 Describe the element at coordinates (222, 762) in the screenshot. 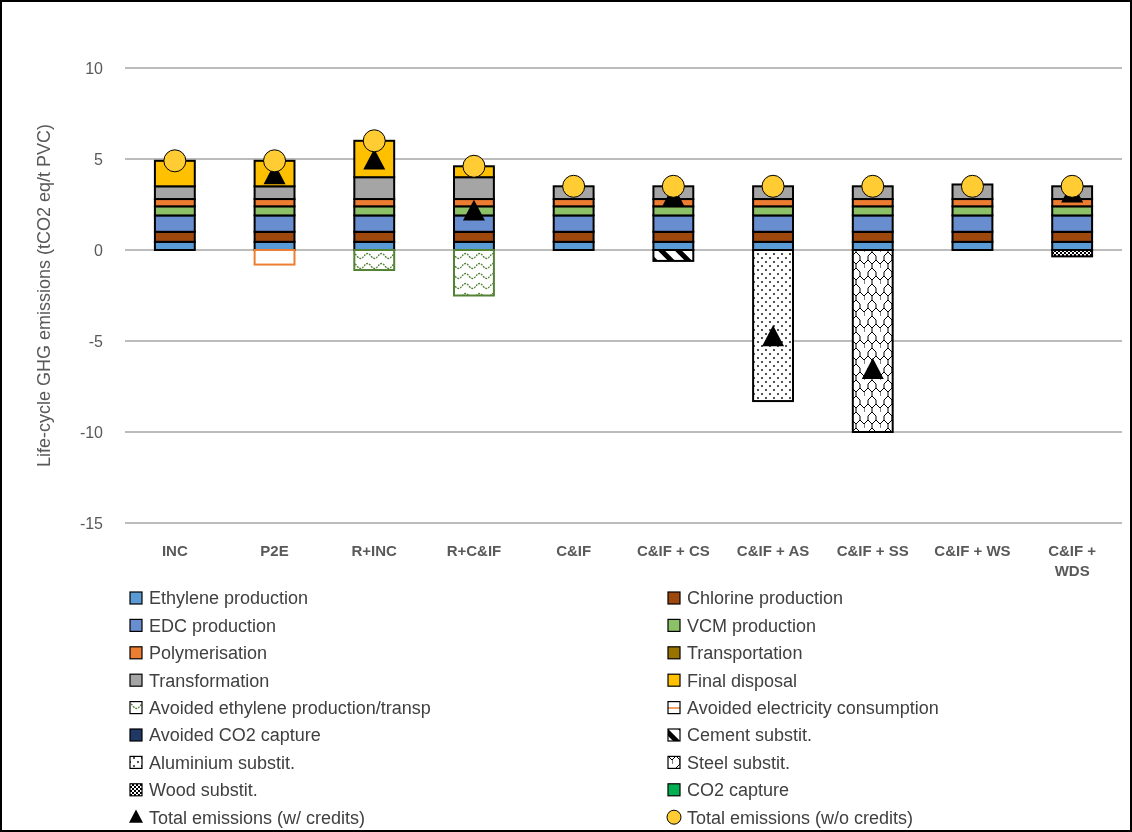

I see `legend-label: Aluminium substit.` at that location.